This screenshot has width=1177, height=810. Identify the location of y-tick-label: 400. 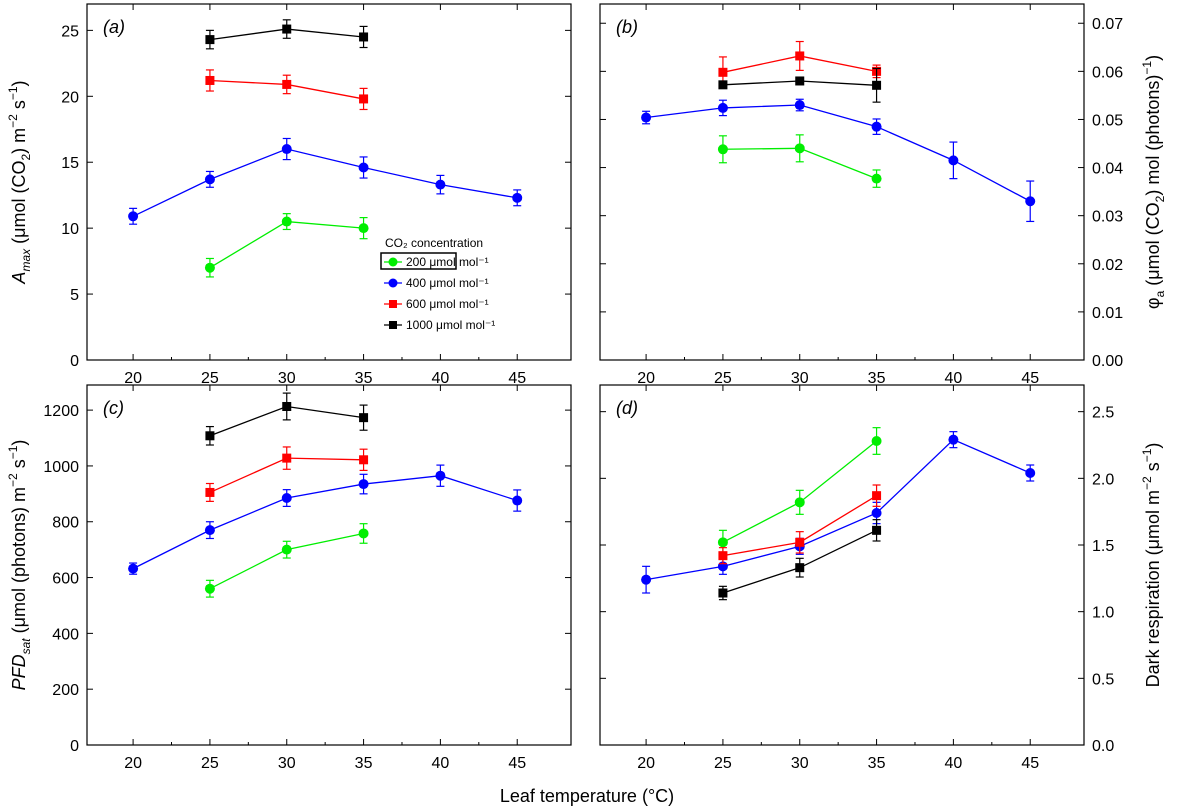
(65, 634).